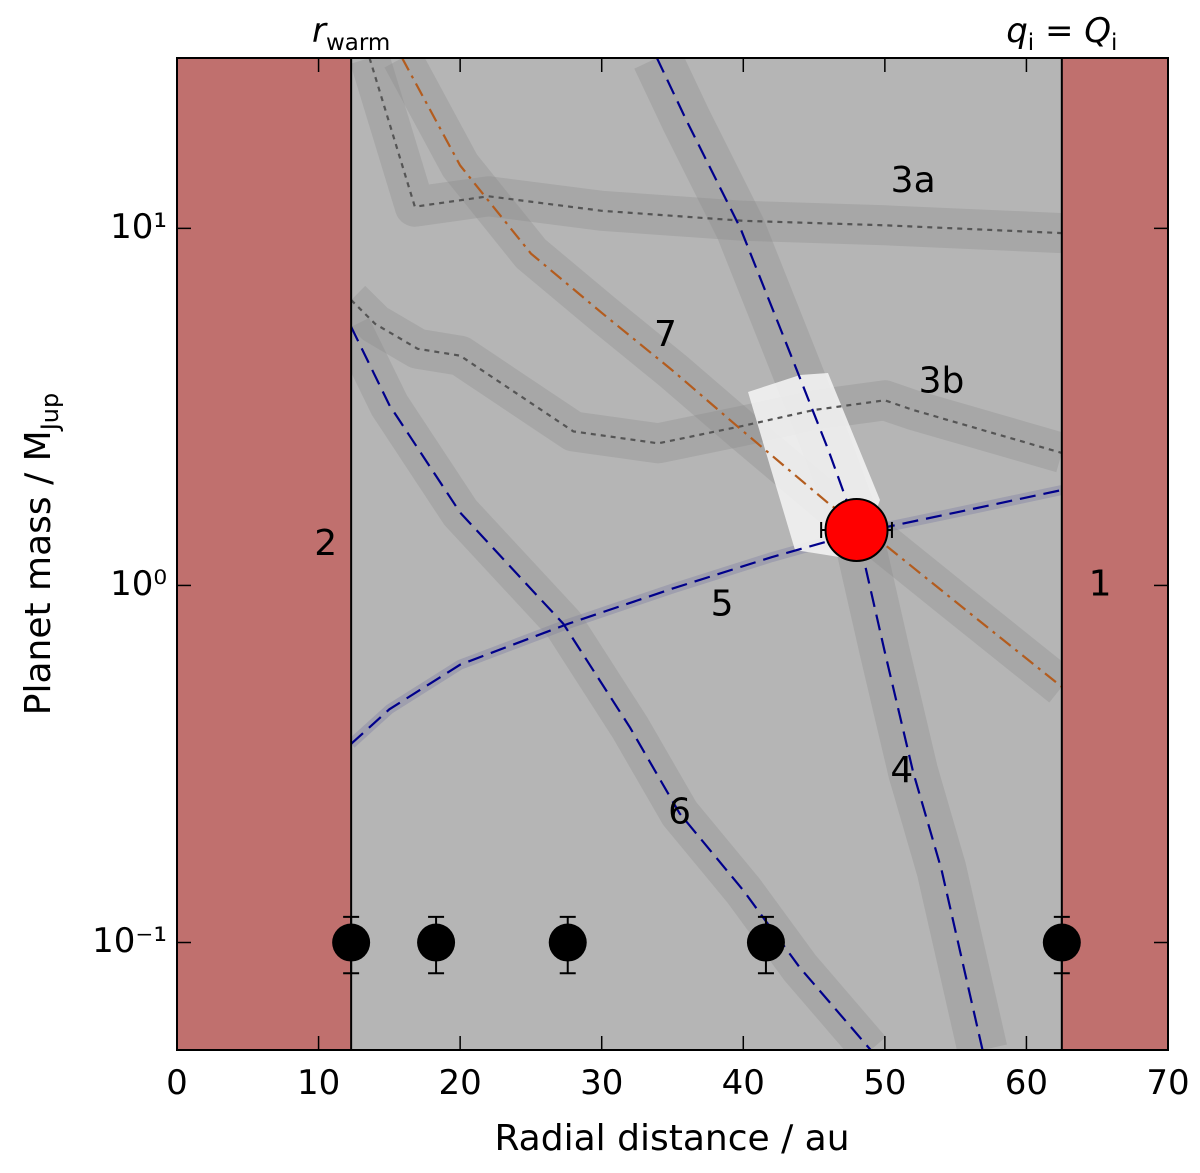  What do you see at coordinates (743, 1083) in the screenshot?
I see `x-tick-label: 40` at bounding box center [743, 1083].